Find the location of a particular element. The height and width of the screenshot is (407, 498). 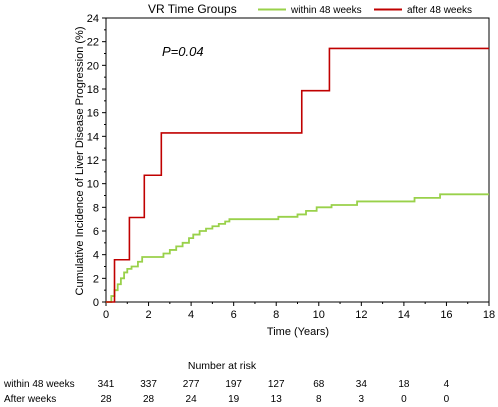

y-tick-label: 8 is located at coordinates (96, 208).